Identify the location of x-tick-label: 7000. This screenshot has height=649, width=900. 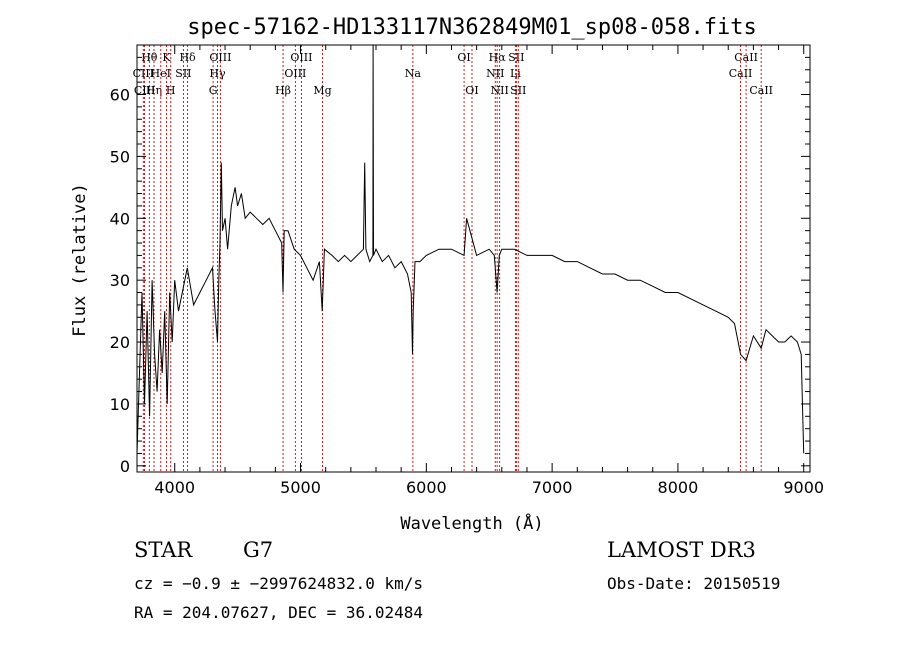
(552, 487).